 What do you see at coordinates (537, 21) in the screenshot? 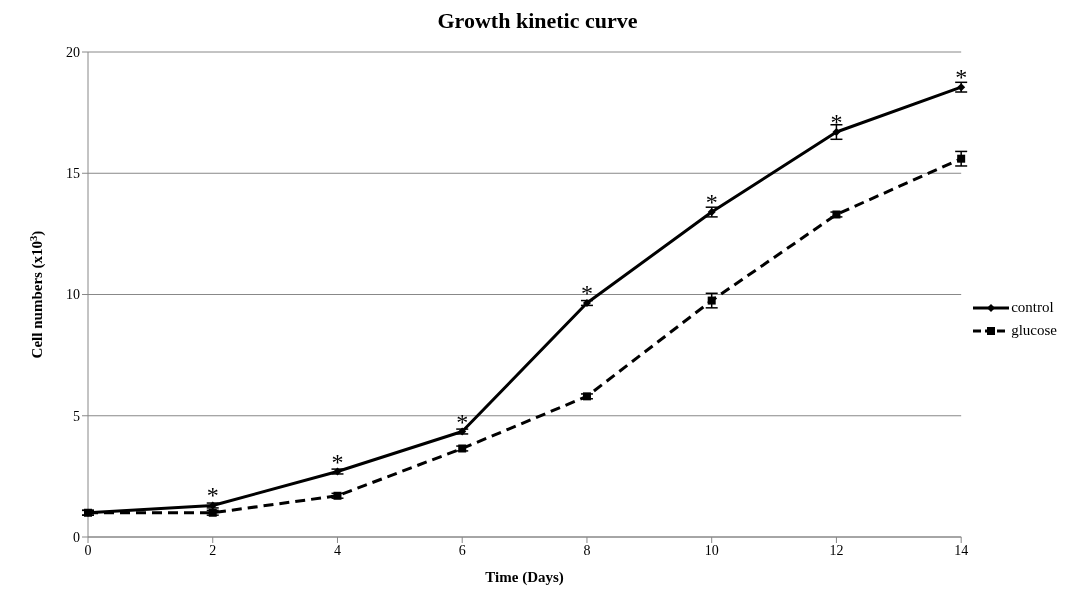
I see `chart-title: Growth kinetic curve` at bounding box center [537, 21].